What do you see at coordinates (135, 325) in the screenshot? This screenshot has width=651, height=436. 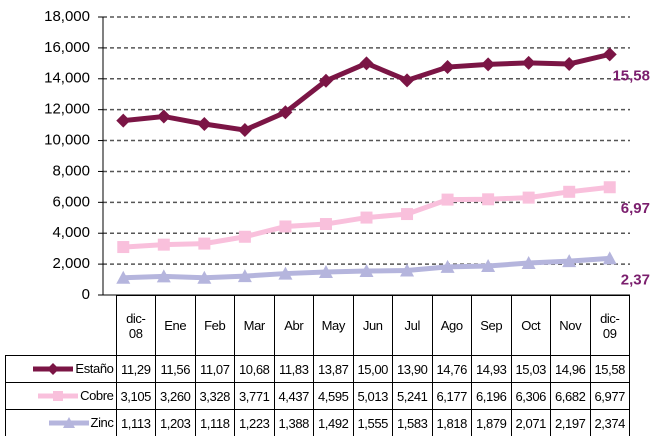 I see `x-tick-label: dic-08` at bounding box center [135, 325].